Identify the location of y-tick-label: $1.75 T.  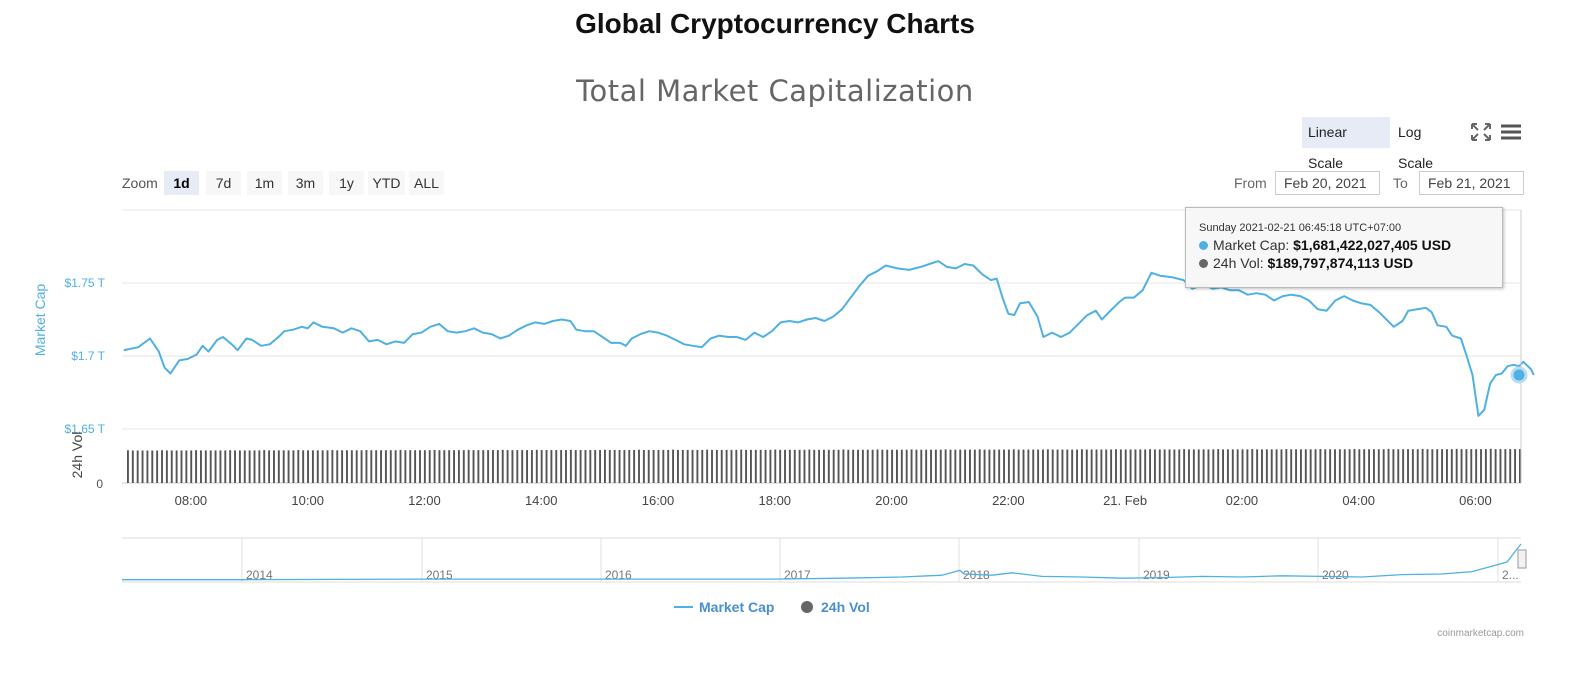
(85, 283).